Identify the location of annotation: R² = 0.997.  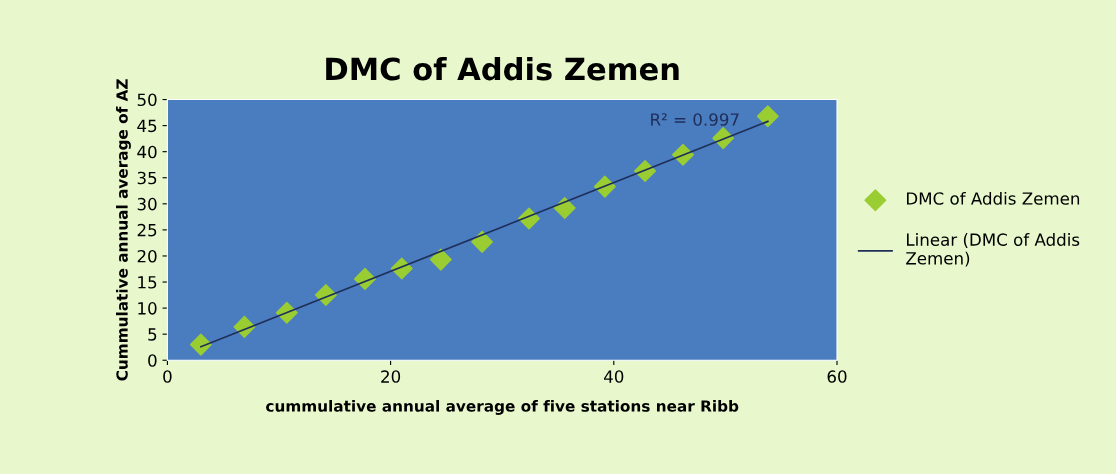
(695, 119).